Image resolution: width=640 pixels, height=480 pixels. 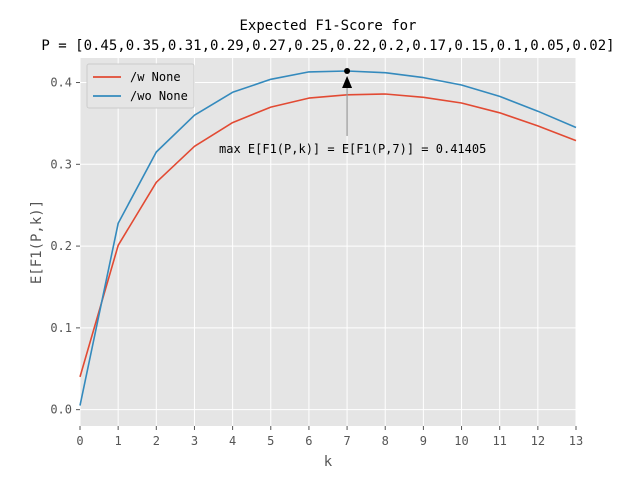 I want to click on x-tick-label-5: 5, so click(x=270, y=441).